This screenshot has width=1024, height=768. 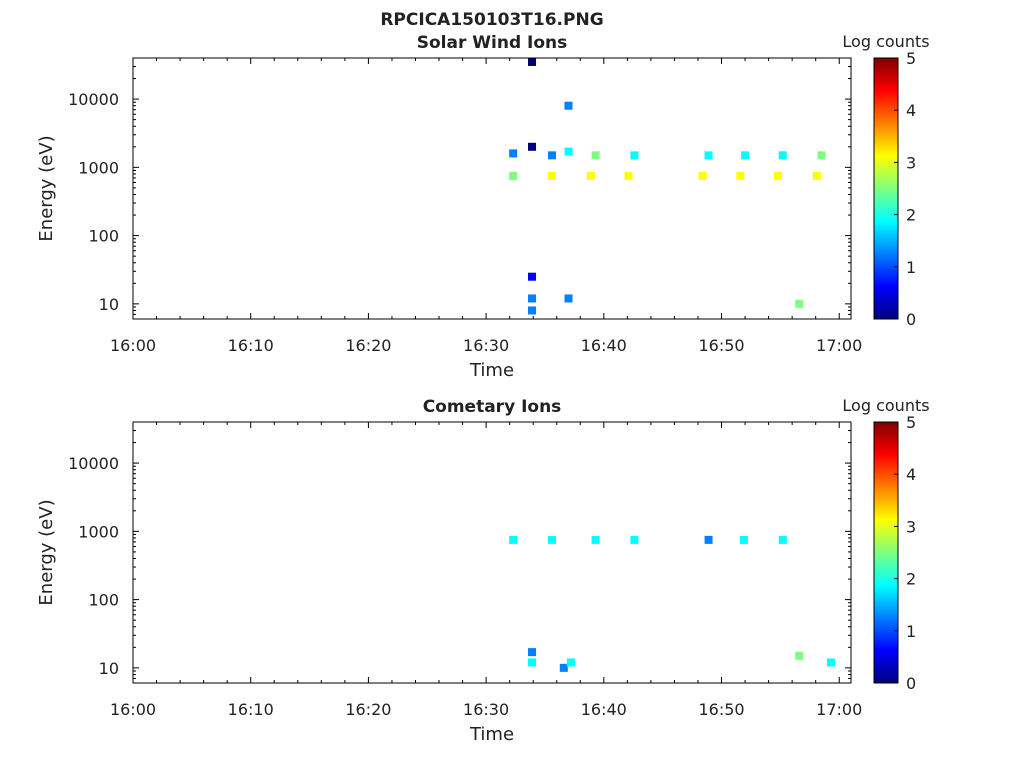 I want to click on panel-title: Cometary Ions, so click(x=492, y=407).